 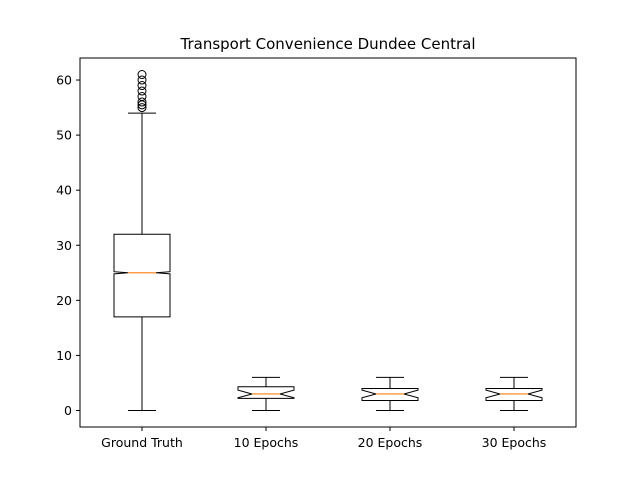 I want to click on y-tick-label-40: 40, so click(x=64, y=190).